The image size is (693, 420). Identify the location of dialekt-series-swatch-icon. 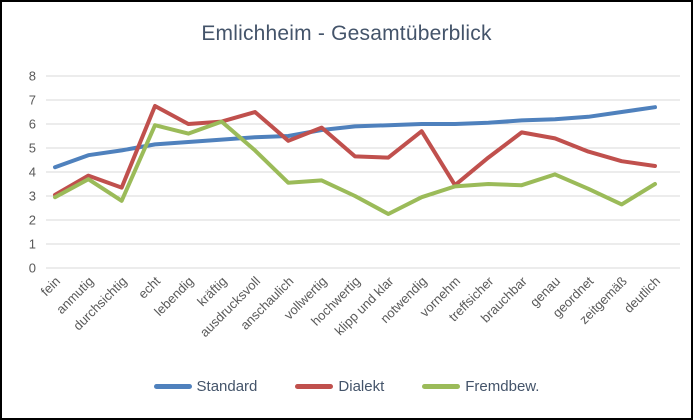
(314, 386).